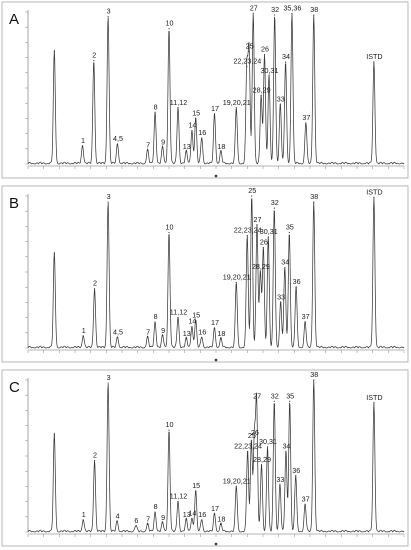 The width and height of the screenshot is (411, 550). Describe the element at coordinates (192, 512) in the screenshot. I see `peak-label: 14` at that location.